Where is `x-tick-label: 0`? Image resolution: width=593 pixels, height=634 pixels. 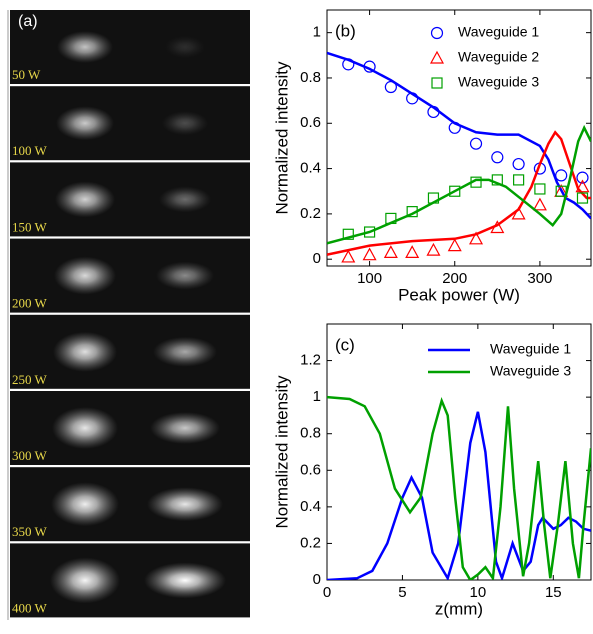 x-tick-label: 0 is located at coordinates (327, 592).